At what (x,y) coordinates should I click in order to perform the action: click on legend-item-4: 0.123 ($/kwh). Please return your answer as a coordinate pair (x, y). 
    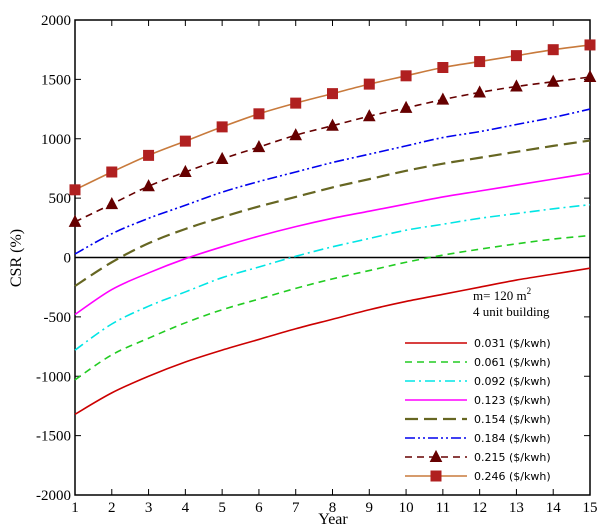
    Looking at the image, I should click on (478, 400).